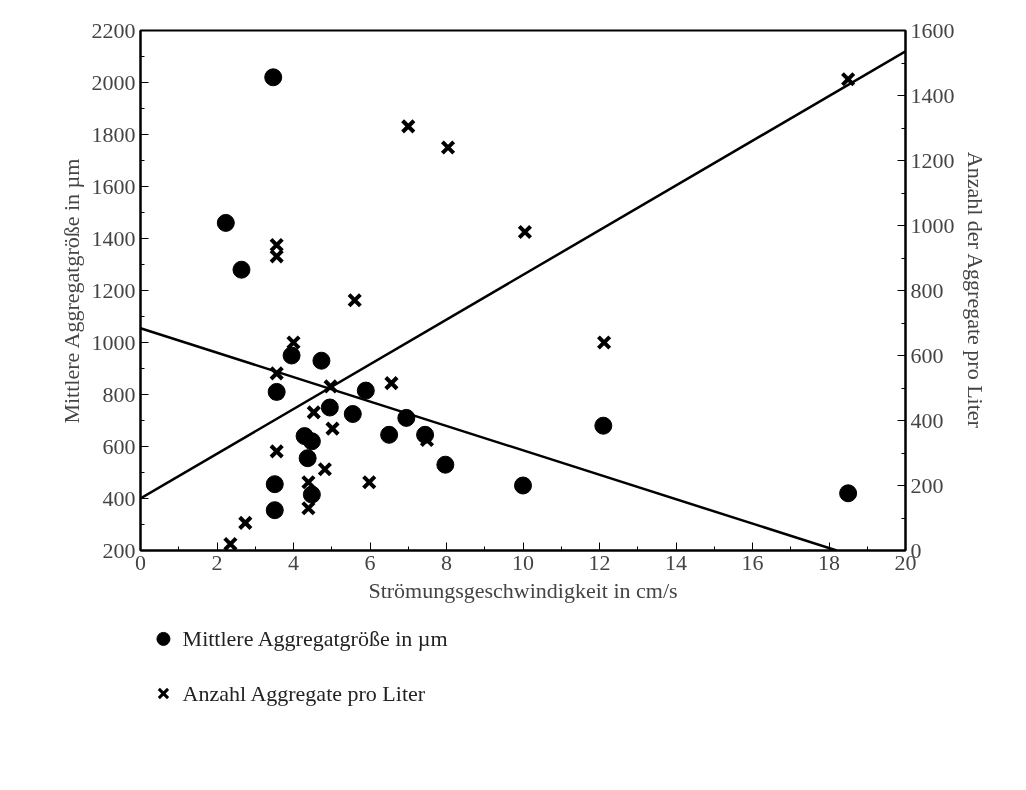 The width and height of the screenshot is (1026, 790). What do you see at coordinates (370, 562) in the screenshot?
I see `x-tick-label: 6` at bounding box center [370, 562].